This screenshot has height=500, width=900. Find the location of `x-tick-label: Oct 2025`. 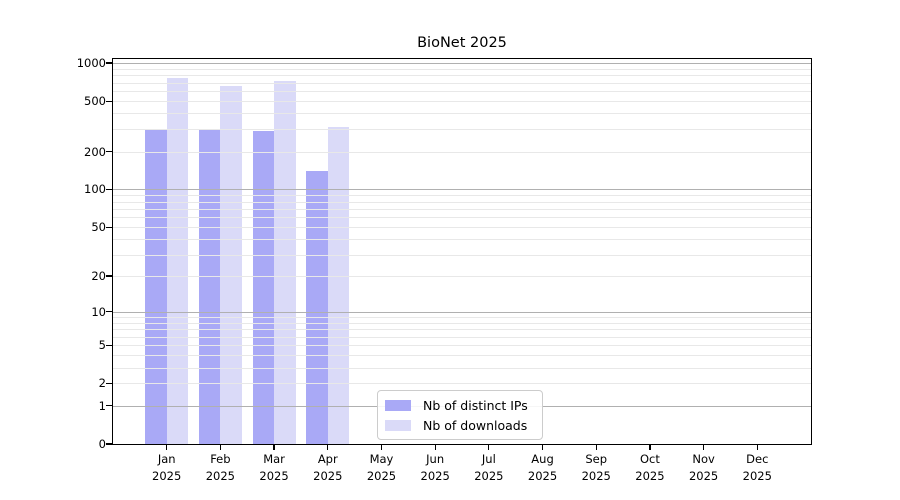

x-tick-label: Oct 2025 is located at coordinates (650, 468).